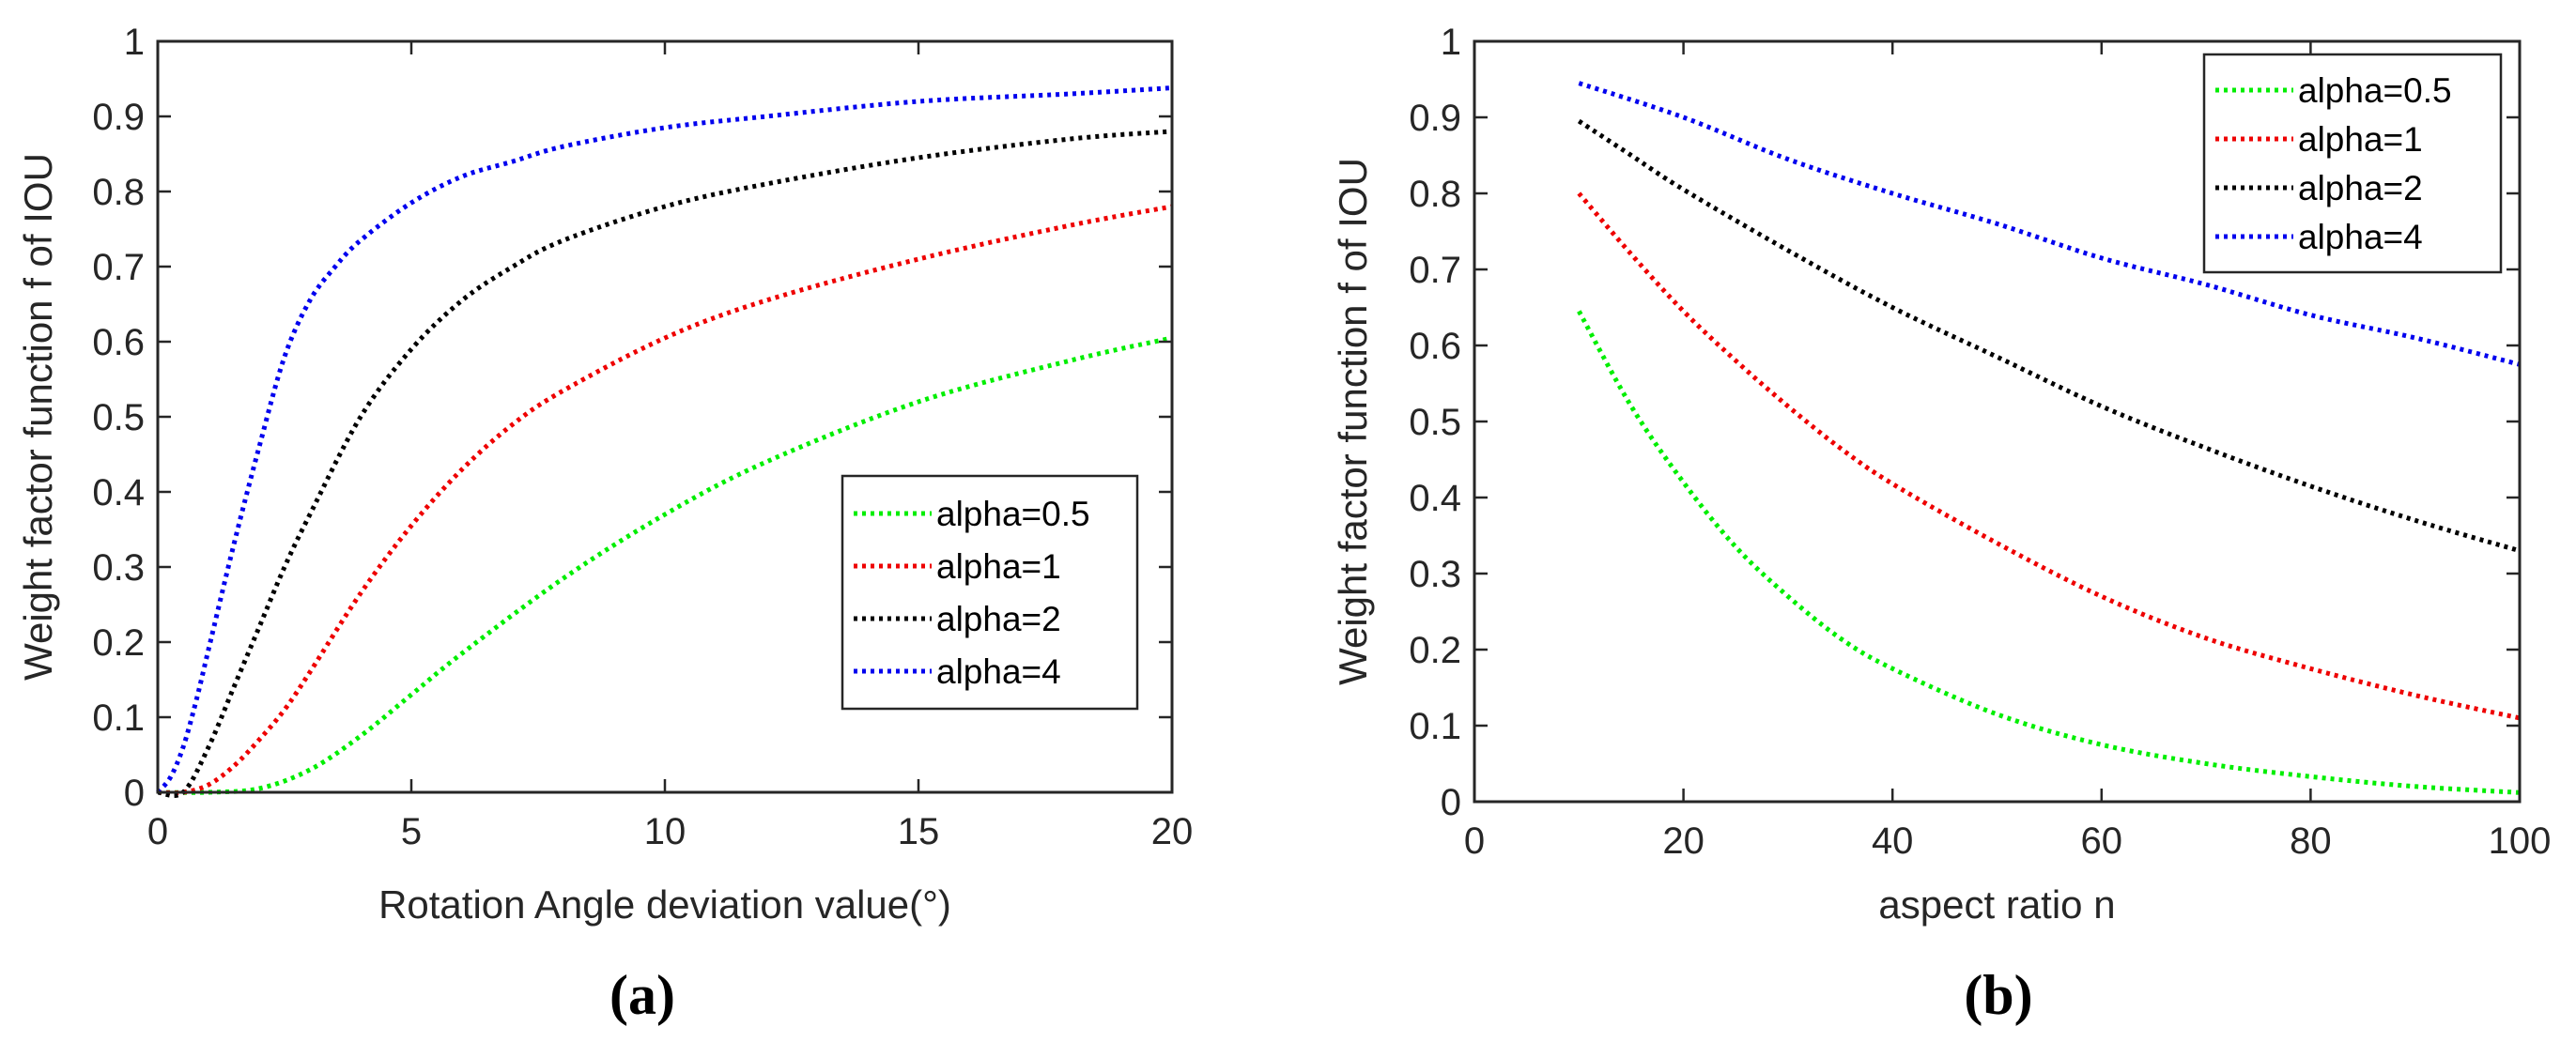  I want to click on panel-b-legend-box, so click(2352, 163).